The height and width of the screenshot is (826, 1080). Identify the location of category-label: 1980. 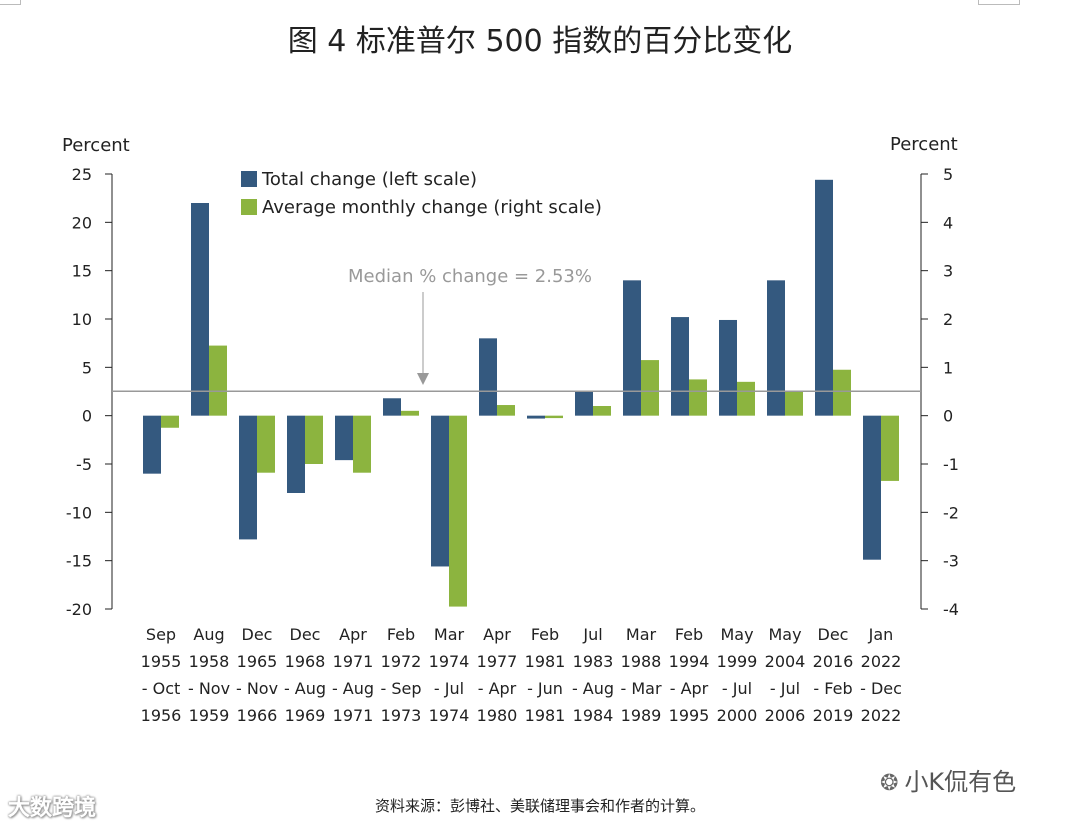
(497, 715).